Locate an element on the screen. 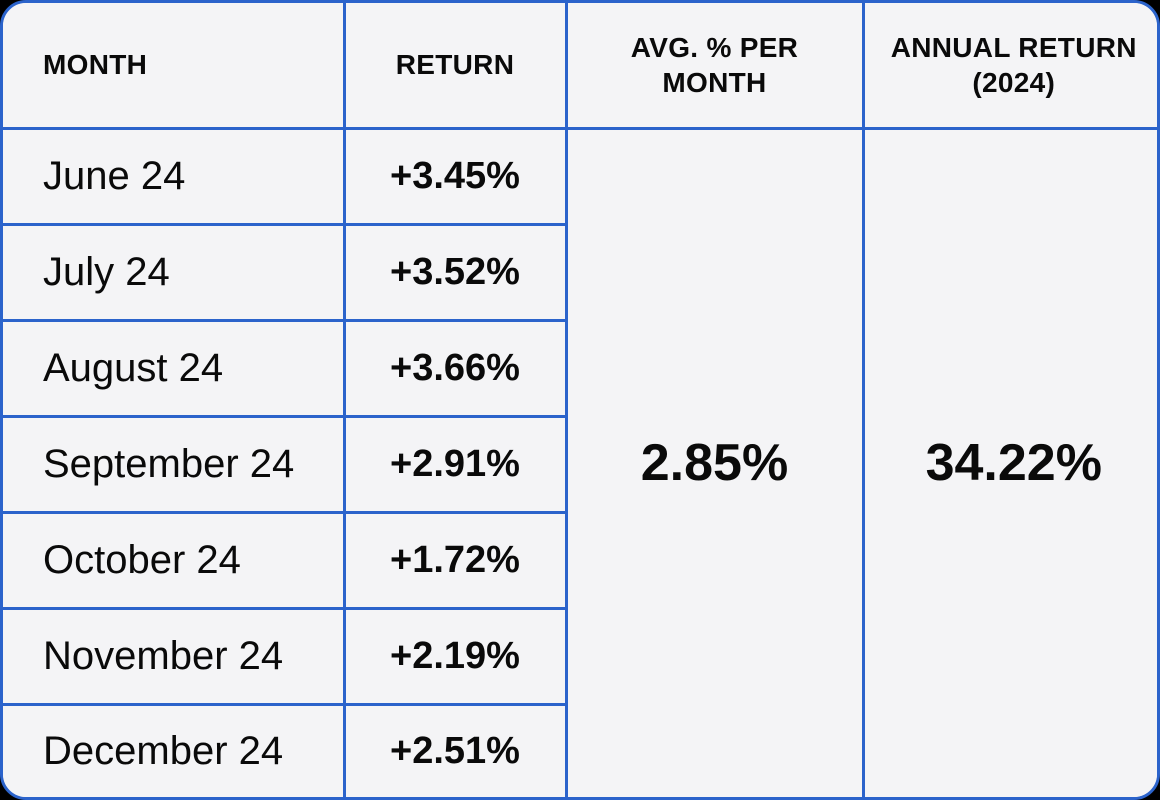 This screenshot has width=1160, height=800. cell-month: June 24 is located at coordinates (174, 176).